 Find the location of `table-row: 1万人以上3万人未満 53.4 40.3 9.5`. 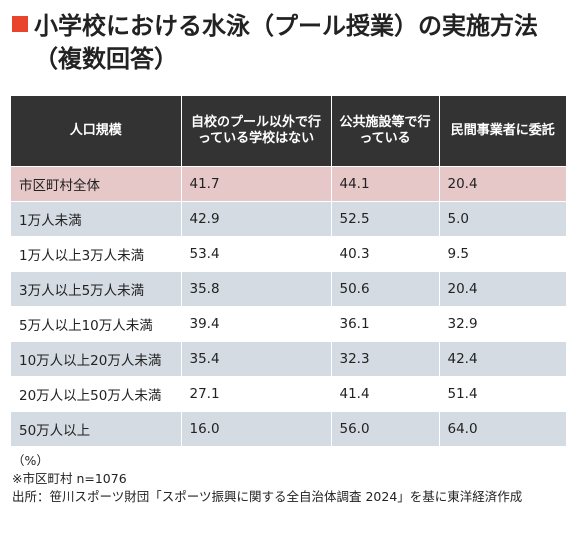

table-row: 1万人以上3万人未満 53.4 40.3 9.5 is located at coordinates (288, 254).